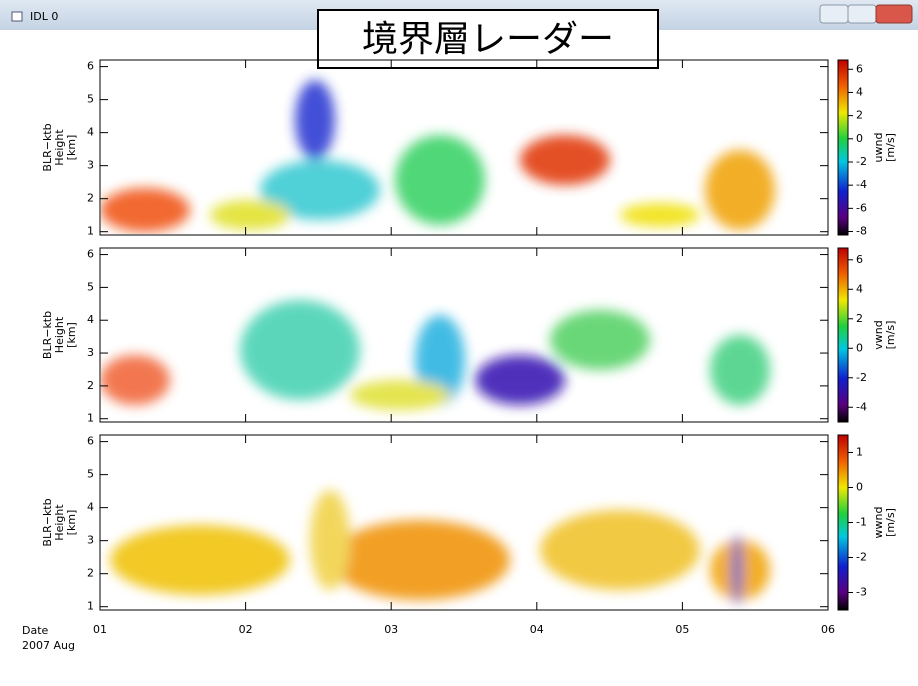 This screenshot has height=686, width=918. Describe the element at coordinates (862, 14) in the screenshot. I see `maximize-button` at that location.